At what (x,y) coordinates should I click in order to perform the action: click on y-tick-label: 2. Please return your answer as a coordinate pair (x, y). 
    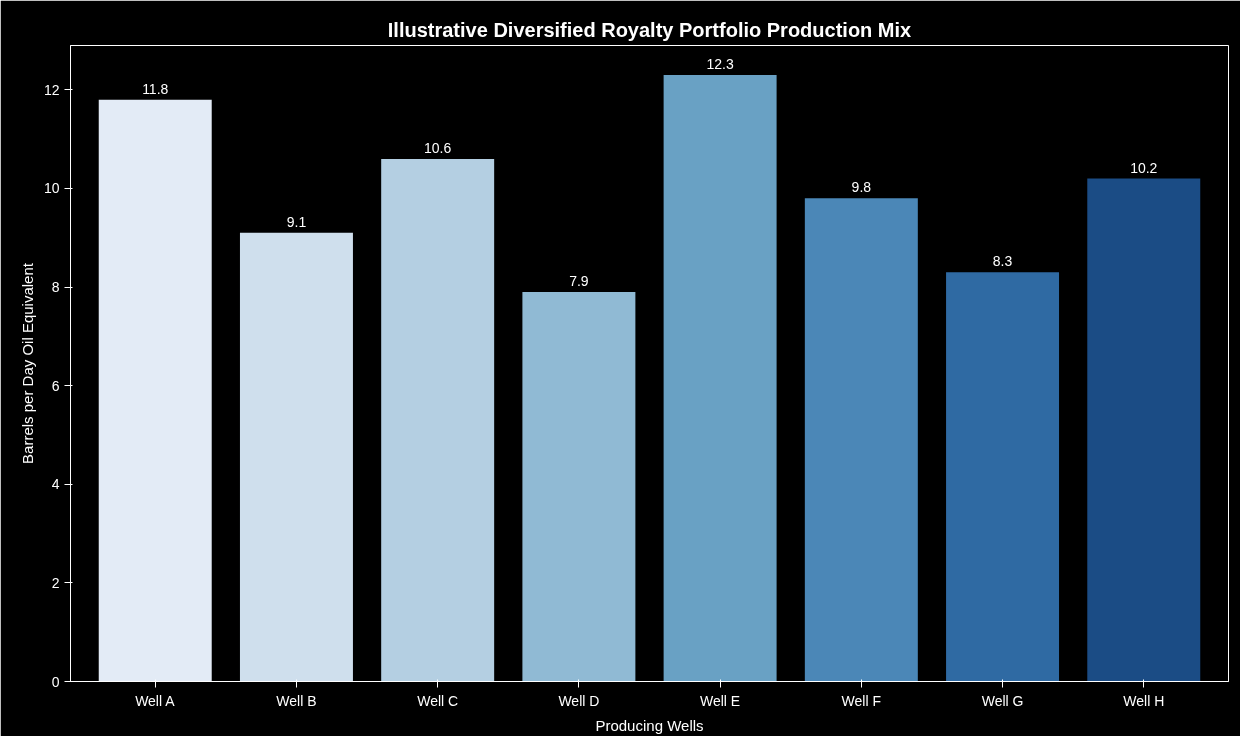
    Looking at the image, I should click on (55, 582).